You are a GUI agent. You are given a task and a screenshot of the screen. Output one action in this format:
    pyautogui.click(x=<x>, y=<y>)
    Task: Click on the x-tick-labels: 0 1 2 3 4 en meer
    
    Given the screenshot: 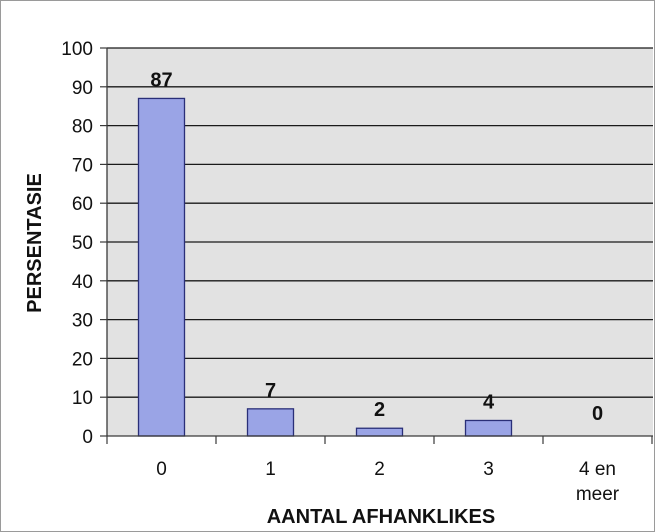 What is the action you would take?
    pyautogui.click(x=388, y=482)
    